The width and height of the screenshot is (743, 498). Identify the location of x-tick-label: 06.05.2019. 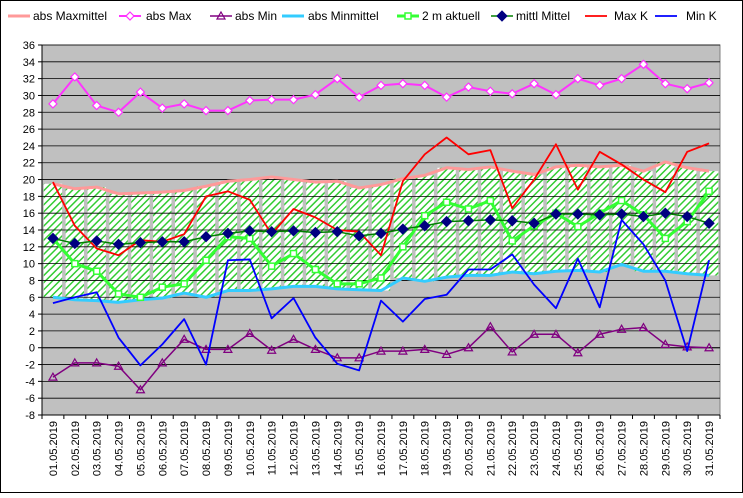
(163, 448).